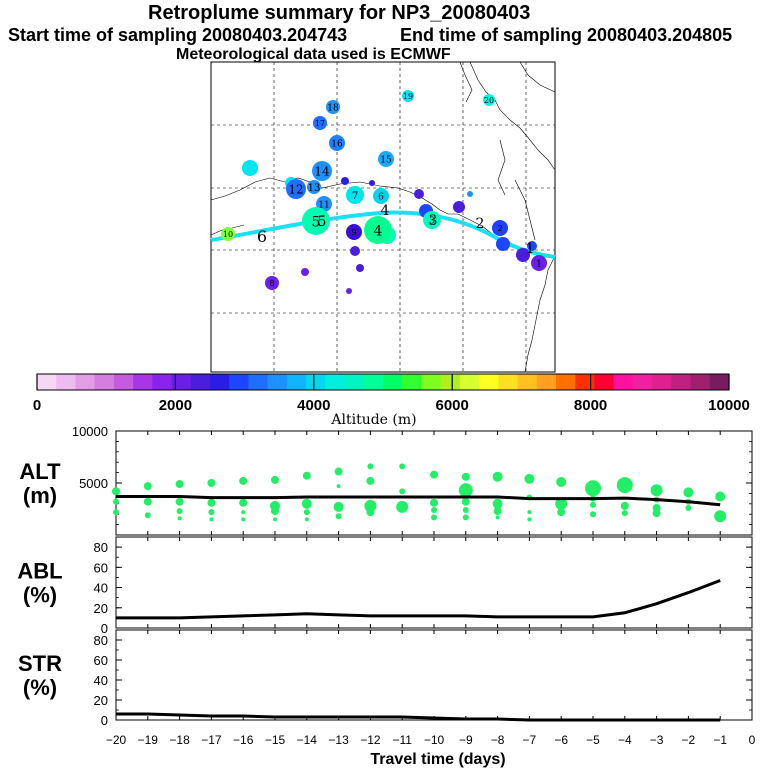 The width and height of the screenshot is (768, 768). Describe the element at coordinates (385, 586) in the screenshot. I see `panel-abl: 0 20 40 60 80 ABL(%)` at that location.